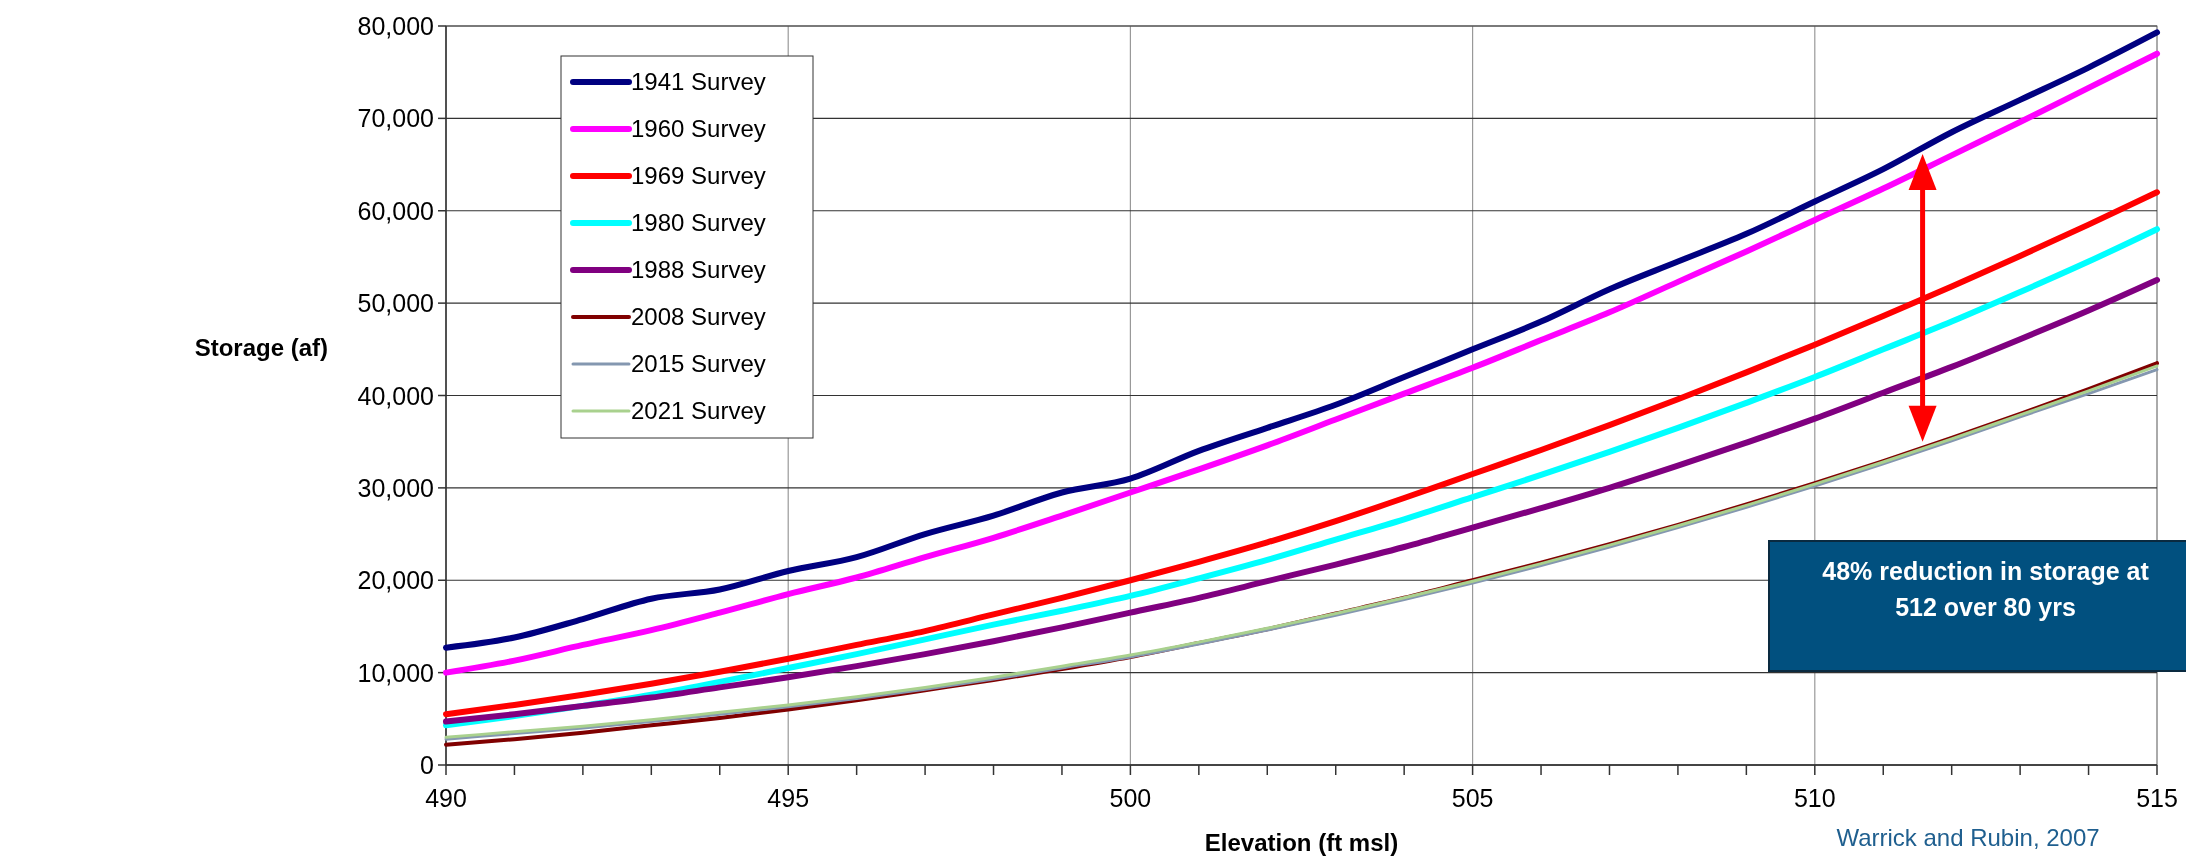  What do you see at coordinates (1301, 842) in the screenshot?
I see `x-axis-title: Elevation (ft msl)` at bounding box center [1301, 842].